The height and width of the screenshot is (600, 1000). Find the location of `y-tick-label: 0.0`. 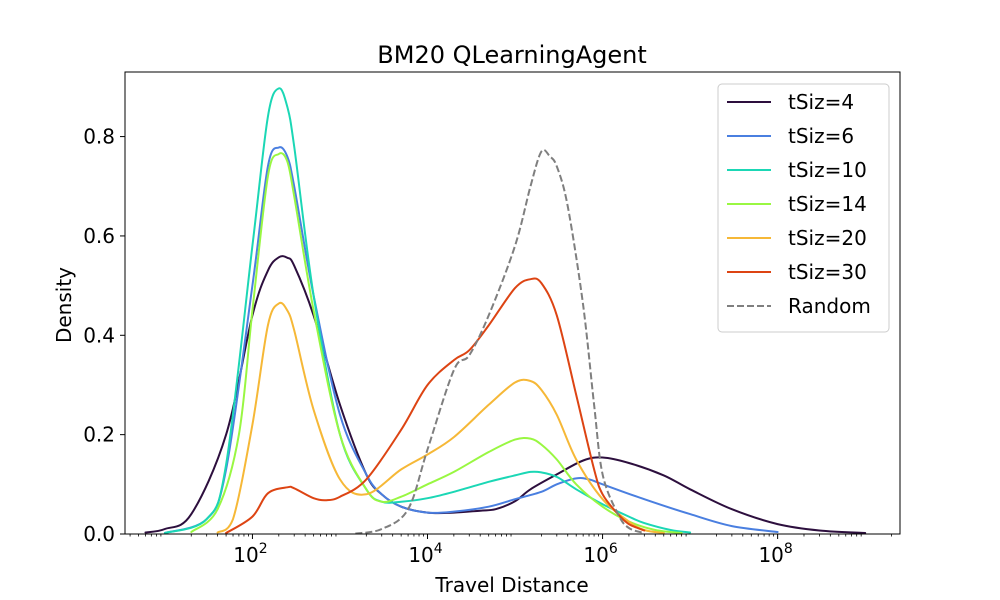

y-tick-label: 0.0 is located at coordinates (99, 534).